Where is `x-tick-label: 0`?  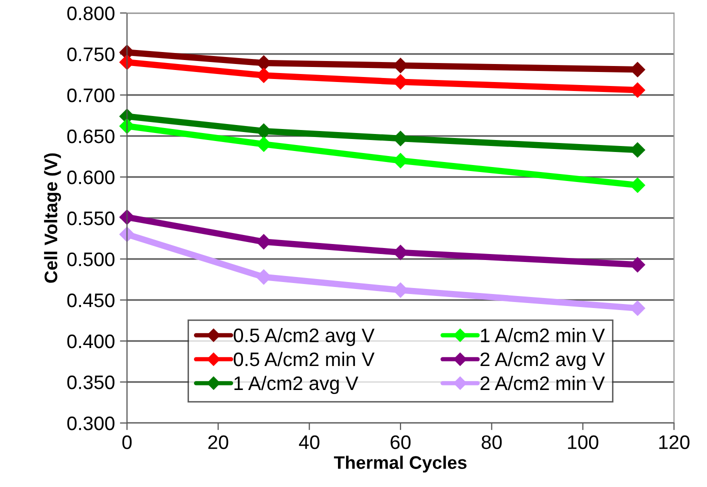 x-tick-label: 0 is located at coordinates (127, 442).